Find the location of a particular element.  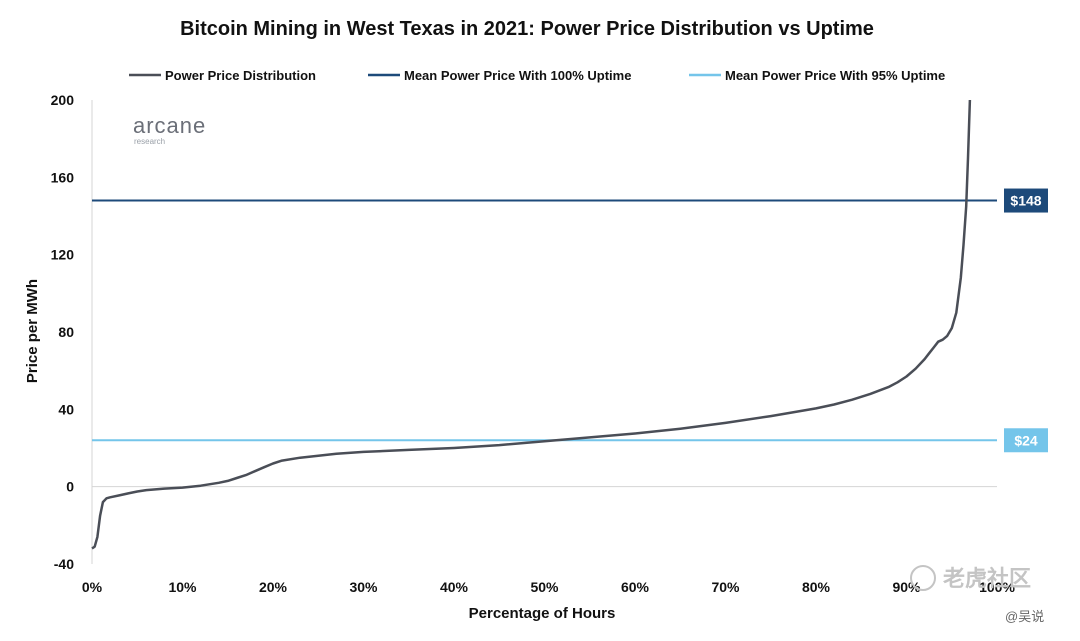

brand-logo: arcane research is located at coordinates (169, 129).